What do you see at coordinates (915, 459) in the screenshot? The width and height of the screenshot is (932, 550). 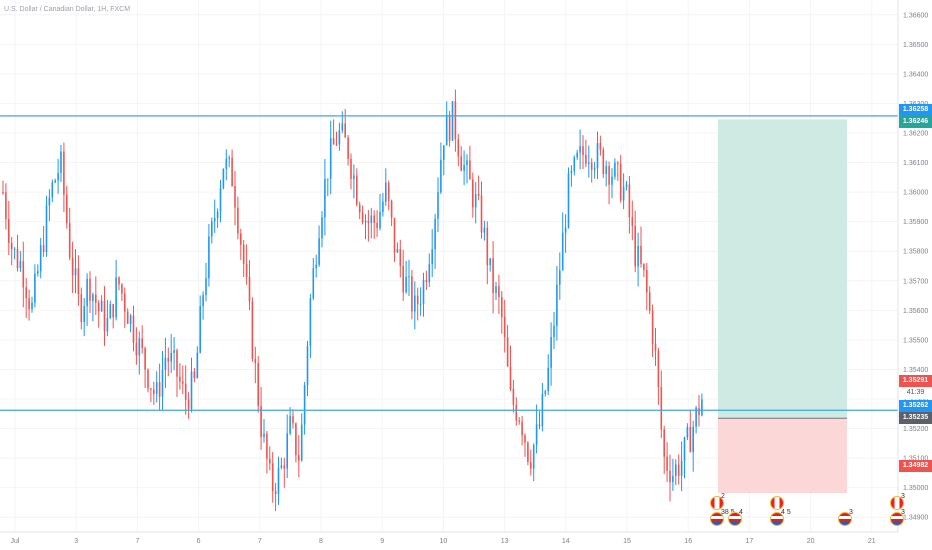 I see `price-axis-label: 1.35100` at bounding box center [915, 459].